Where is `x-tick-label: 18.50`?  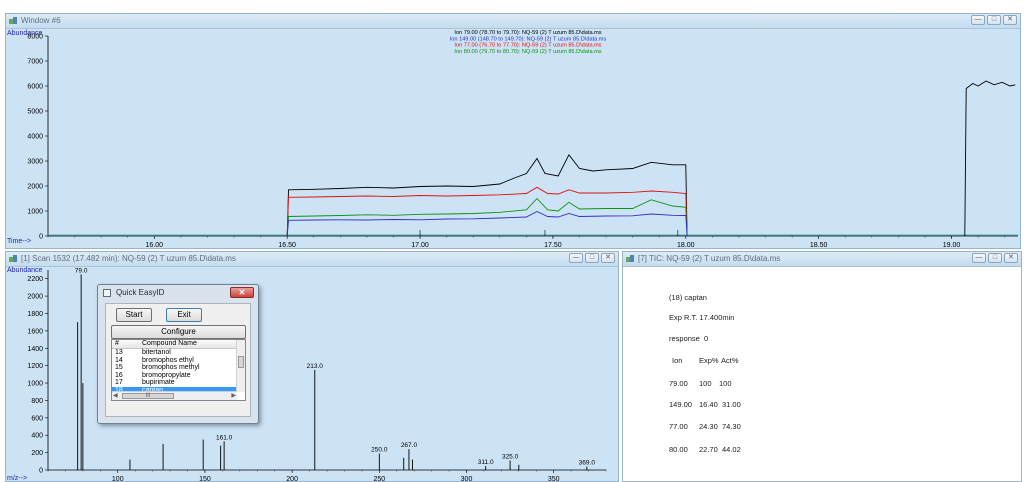
x-tick-label: 18.50 is located at coordinates (819, 245).